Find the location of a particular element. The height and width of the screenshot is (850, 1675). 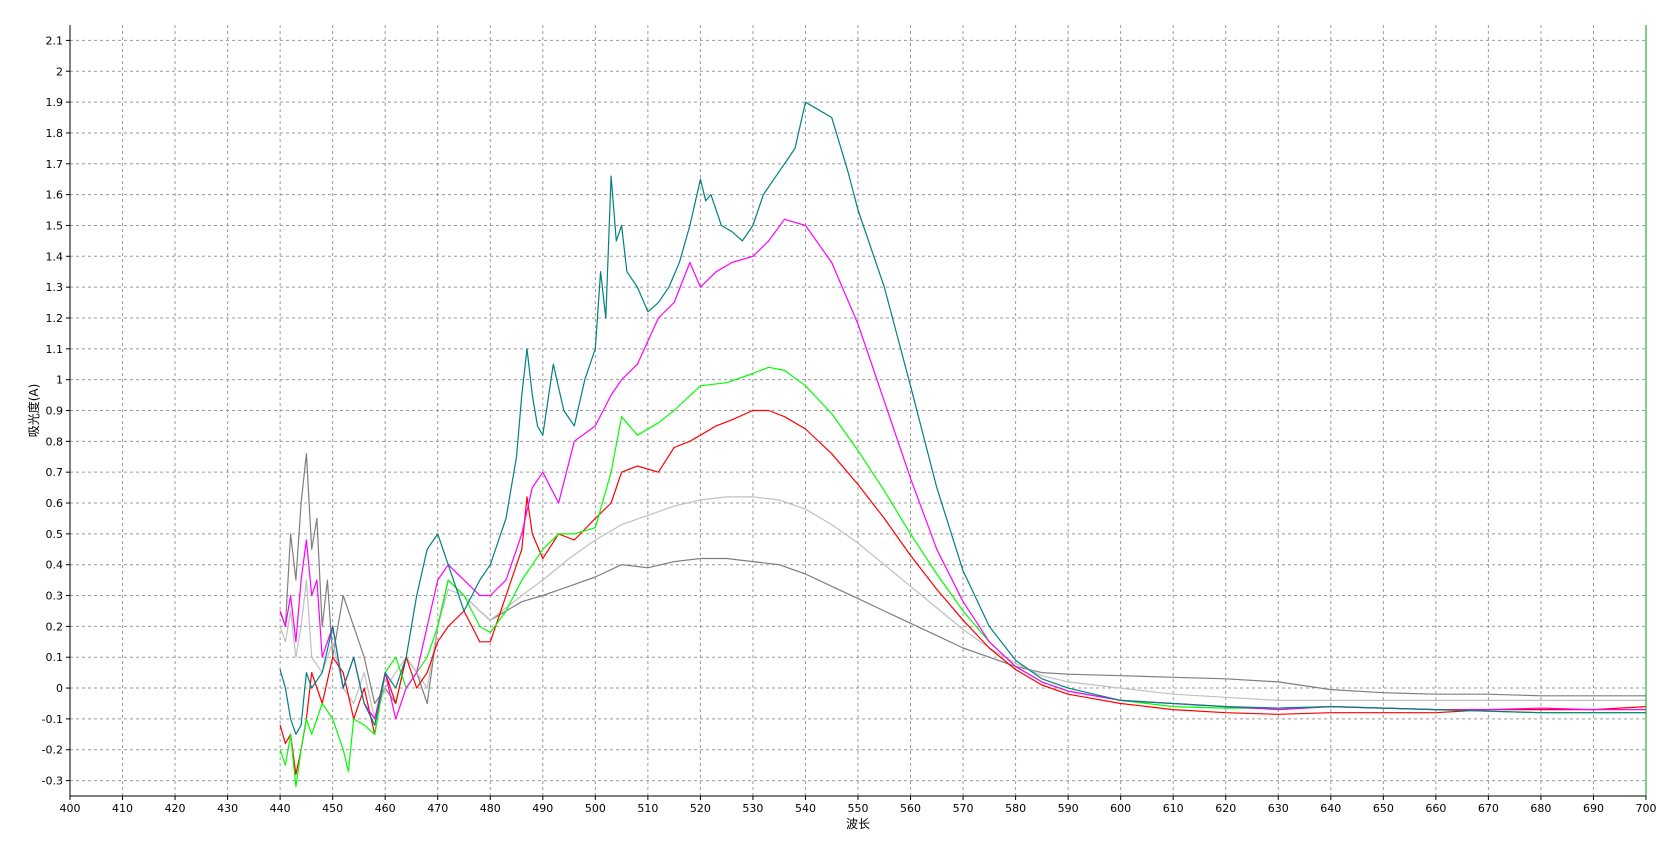

x-tick-label: 510 is located at coordinates (647, 808).